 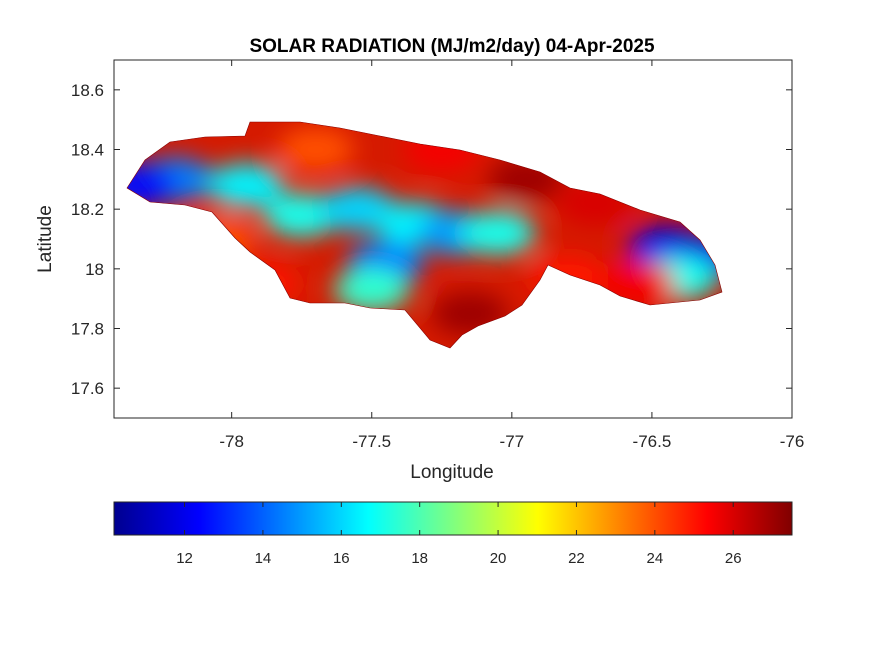 I want to click on y-tick-label: 18.2, so click(x=87, y=209).